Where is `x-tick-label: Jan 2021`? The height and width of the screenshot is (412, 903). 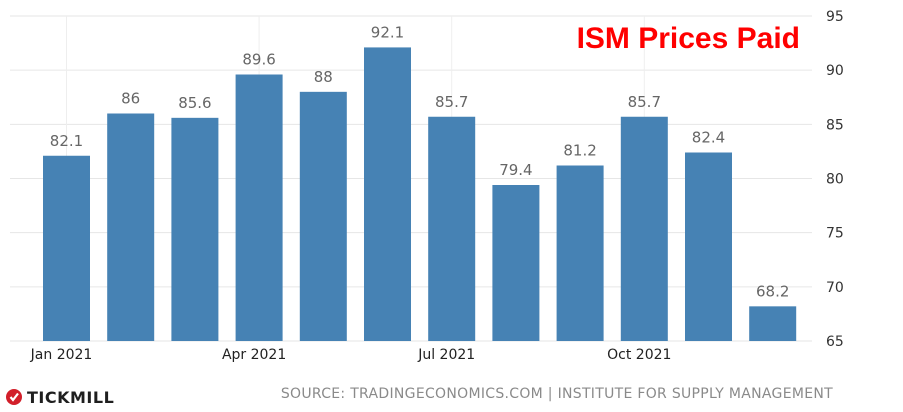
x-tick-label: Jan 2021 is located at coordinates (61, 355).